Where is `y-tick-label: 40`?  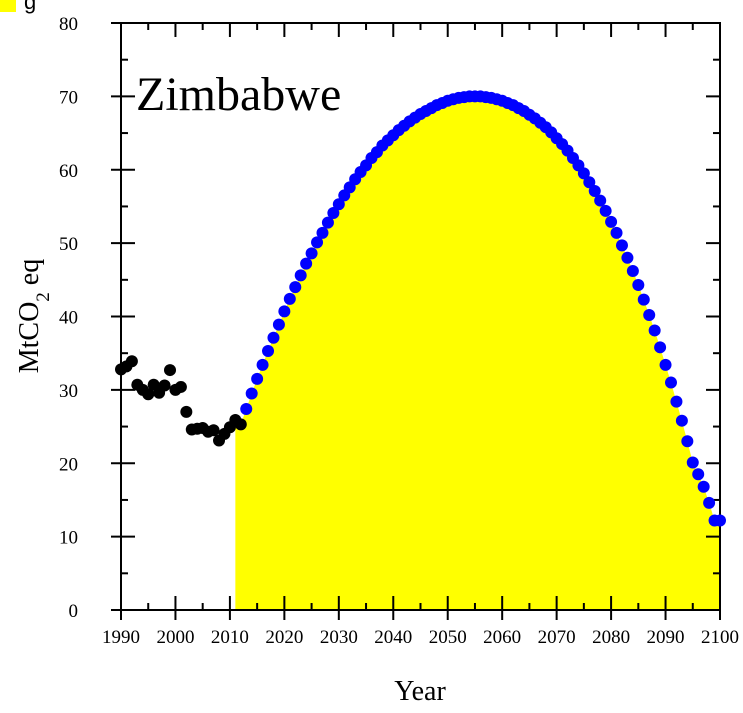
y-tick-label: 40 is located at coordinates (68, 318).